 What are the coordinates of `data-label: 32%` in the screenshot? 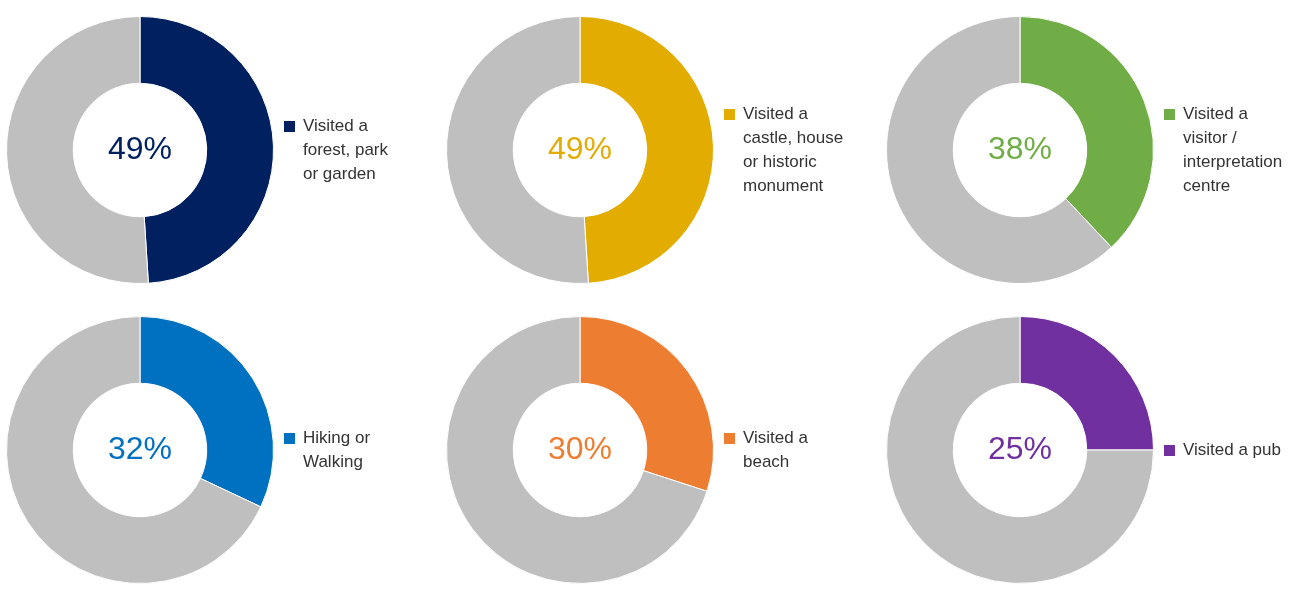 It's located at (140, 447).